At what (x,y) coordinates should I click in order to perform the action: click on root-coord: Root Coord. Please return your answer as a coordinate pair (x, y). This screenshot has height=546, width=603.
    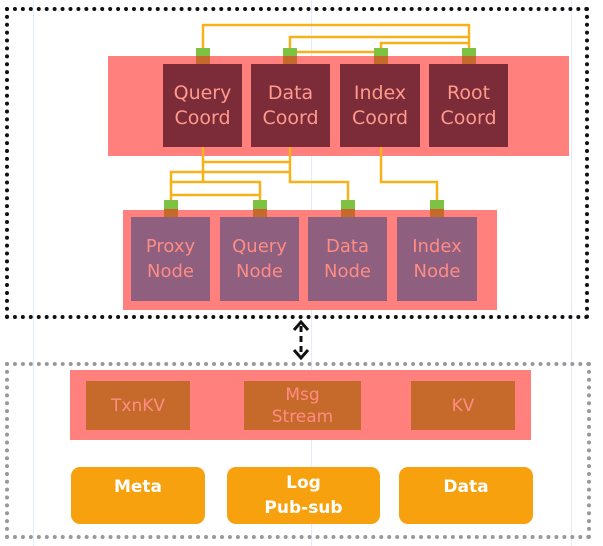
    Looking at the image, I should click on (468, 105).